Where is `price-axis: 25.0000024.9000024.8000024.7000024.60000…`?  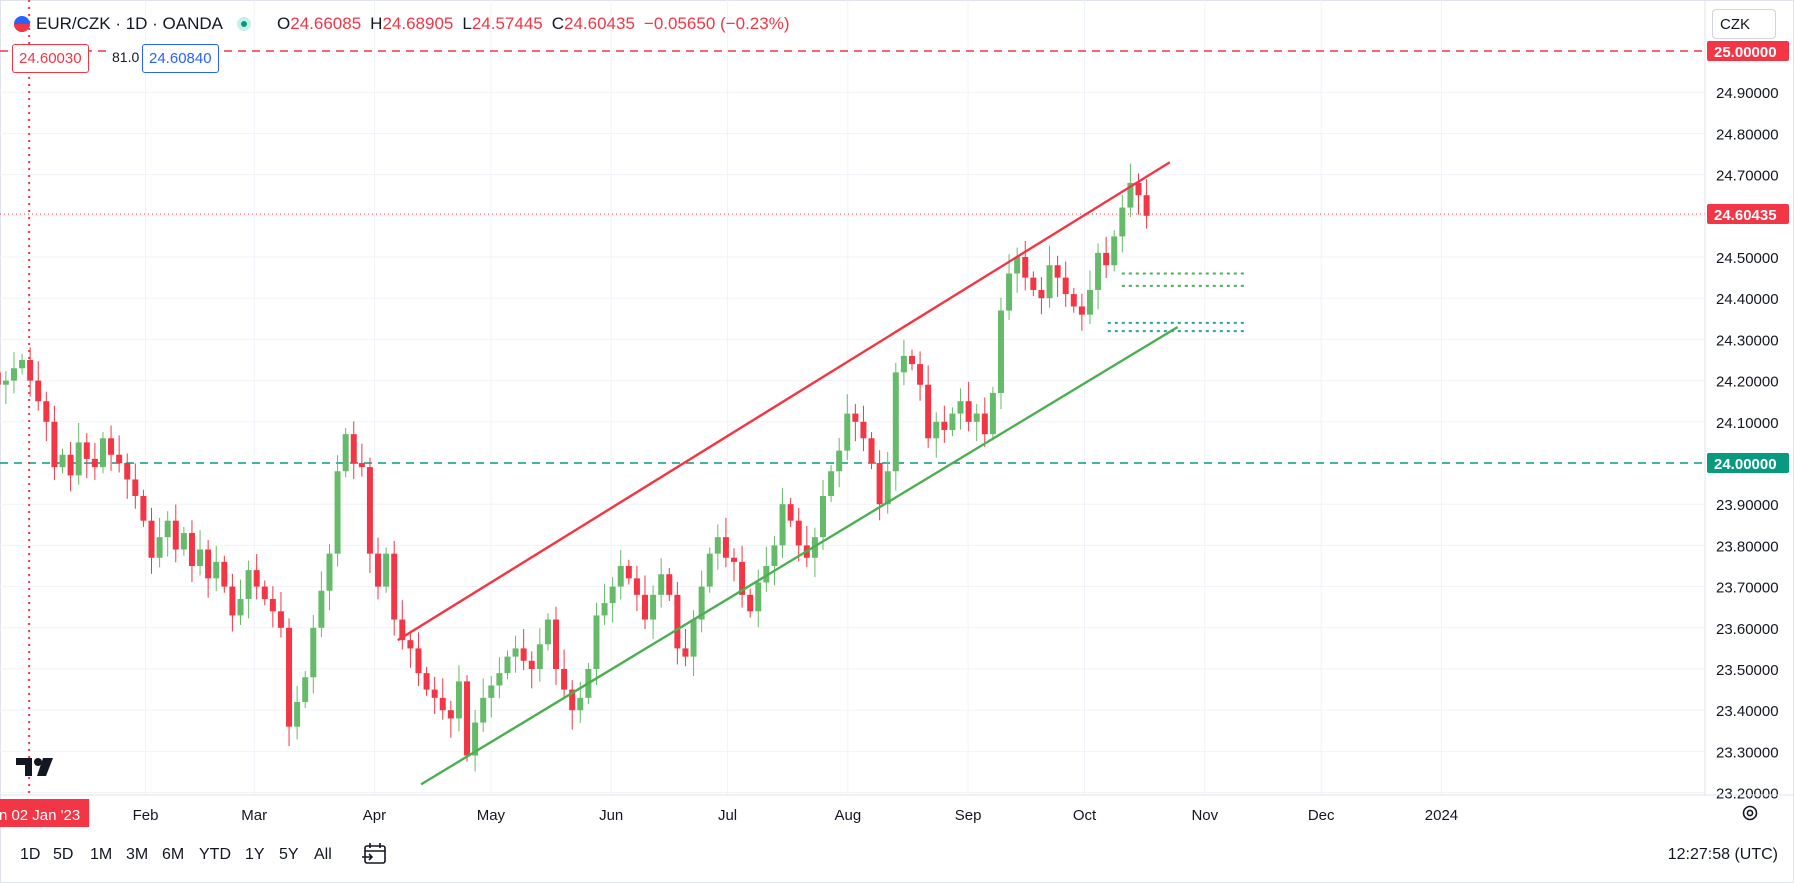
price-axis: 25.0000024.9000024.8000024.7000024.60000… is located at coordinates (1746, 401).